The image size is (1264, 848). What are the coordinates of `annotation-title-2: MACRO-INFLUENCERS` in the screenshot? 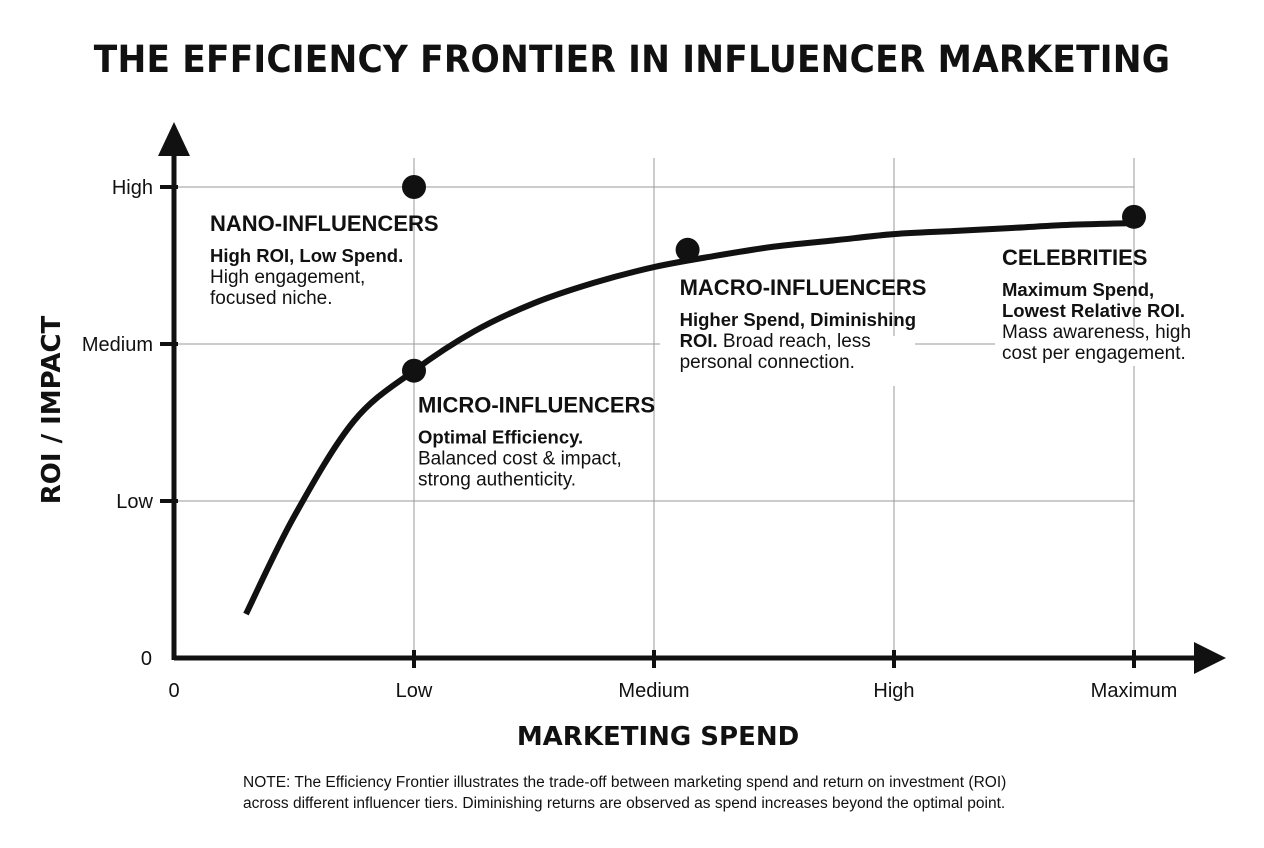 It's located at (803, 287).